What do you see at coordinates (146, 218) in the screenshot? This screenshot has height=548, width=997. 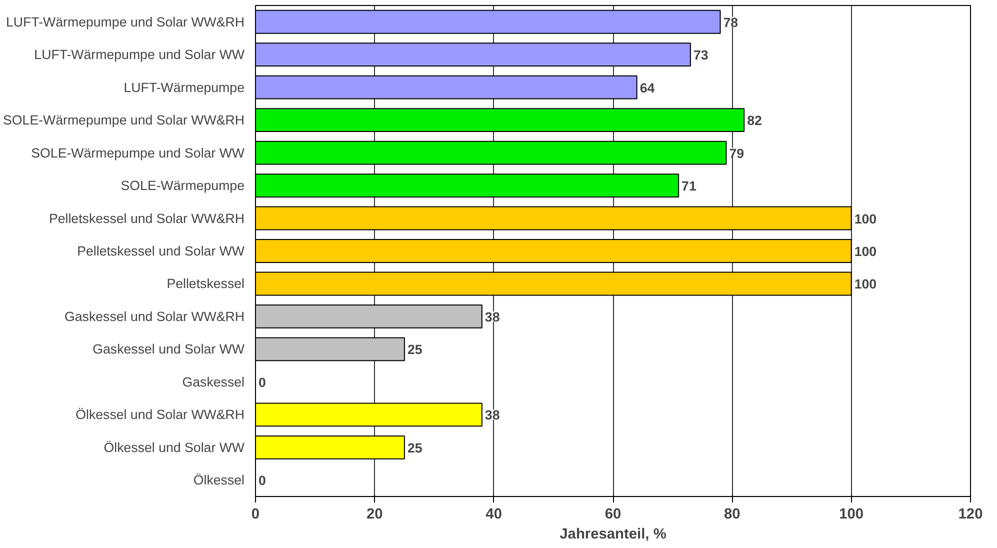 I see `y-tick-label: Pelletskessel und Solar WW&RH` at bounding box center [146, 218].